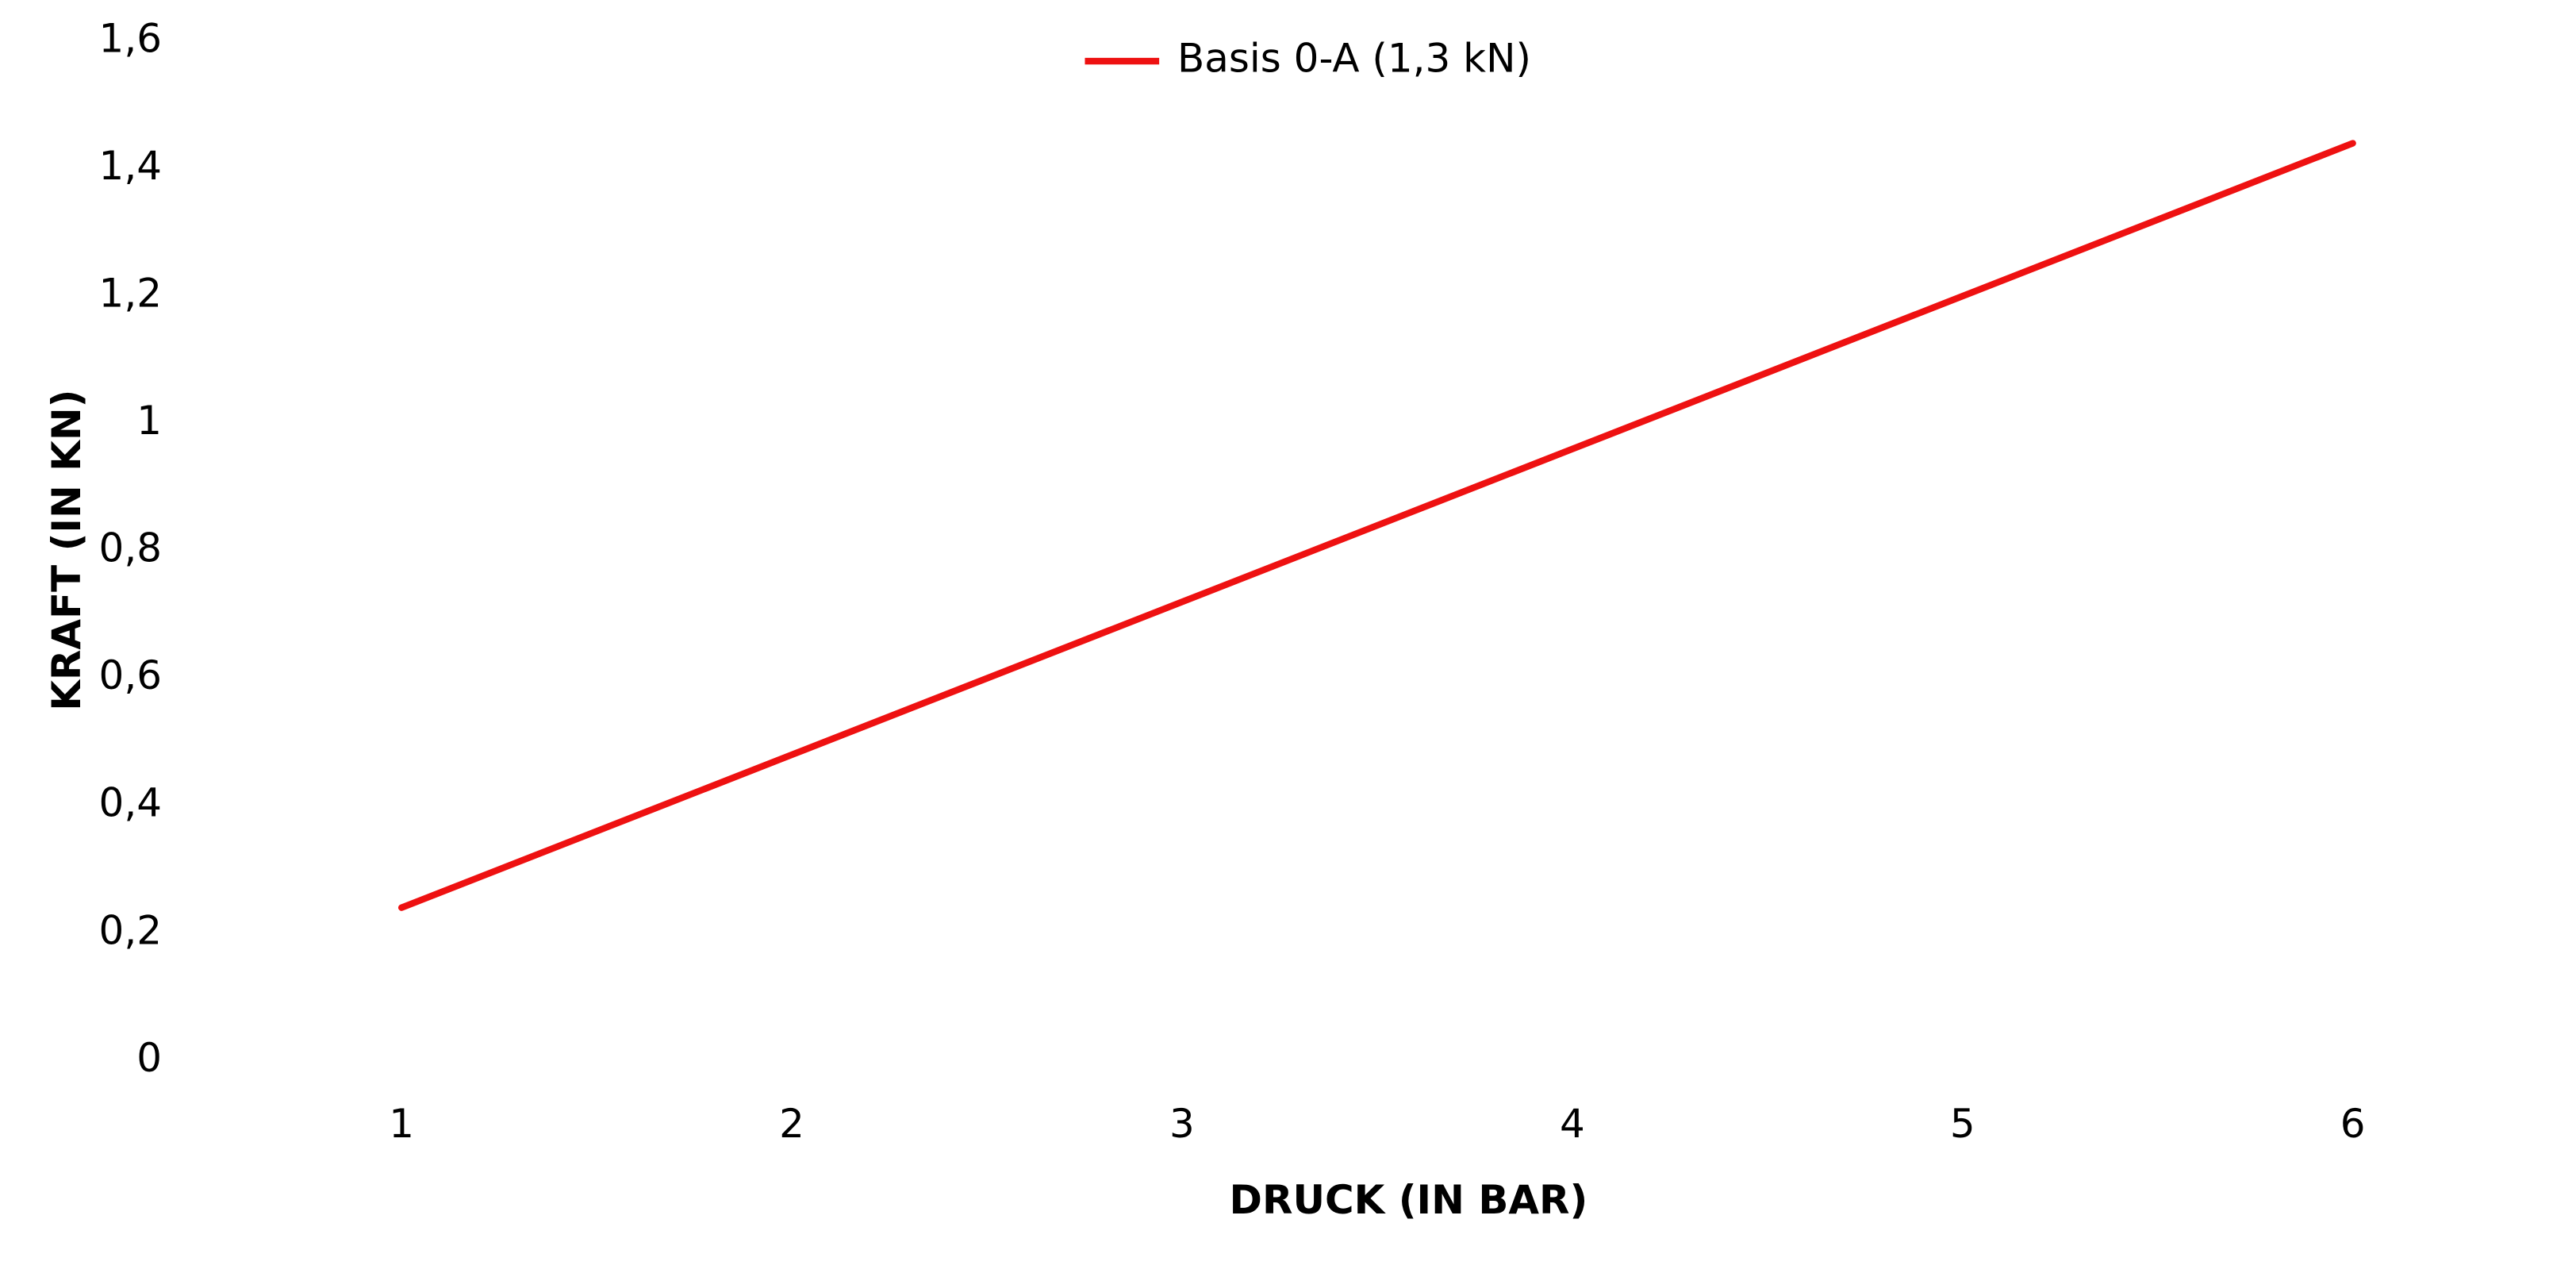  Describe the element at coordinates (130, 294) in the screenshot. I see `y-tick-label: 1,2` at that location.